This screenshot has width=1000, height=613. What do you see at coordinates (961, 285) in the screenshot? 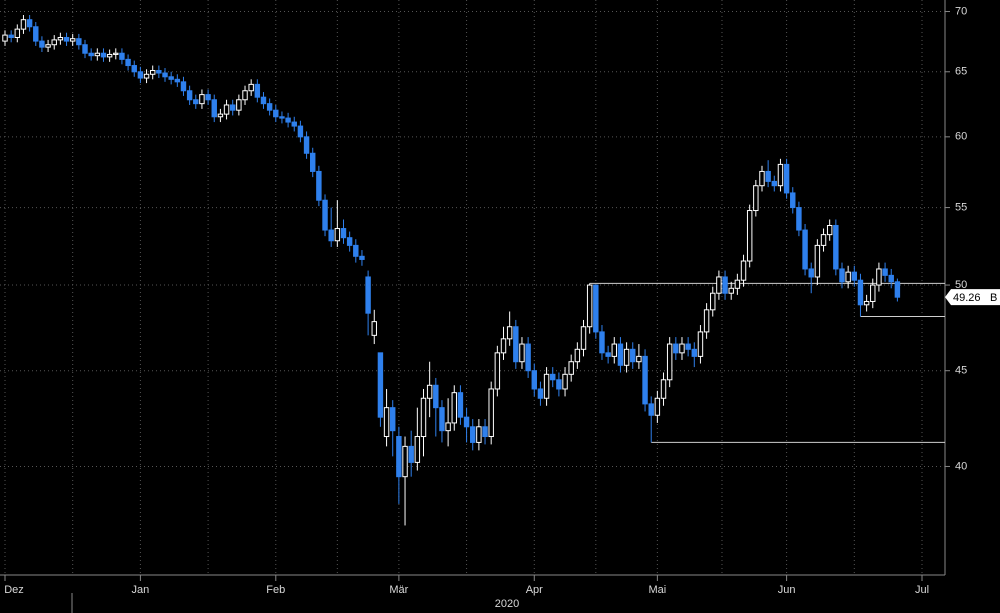
I see `y-tick-label: 50` at bounding box center [961, 285].